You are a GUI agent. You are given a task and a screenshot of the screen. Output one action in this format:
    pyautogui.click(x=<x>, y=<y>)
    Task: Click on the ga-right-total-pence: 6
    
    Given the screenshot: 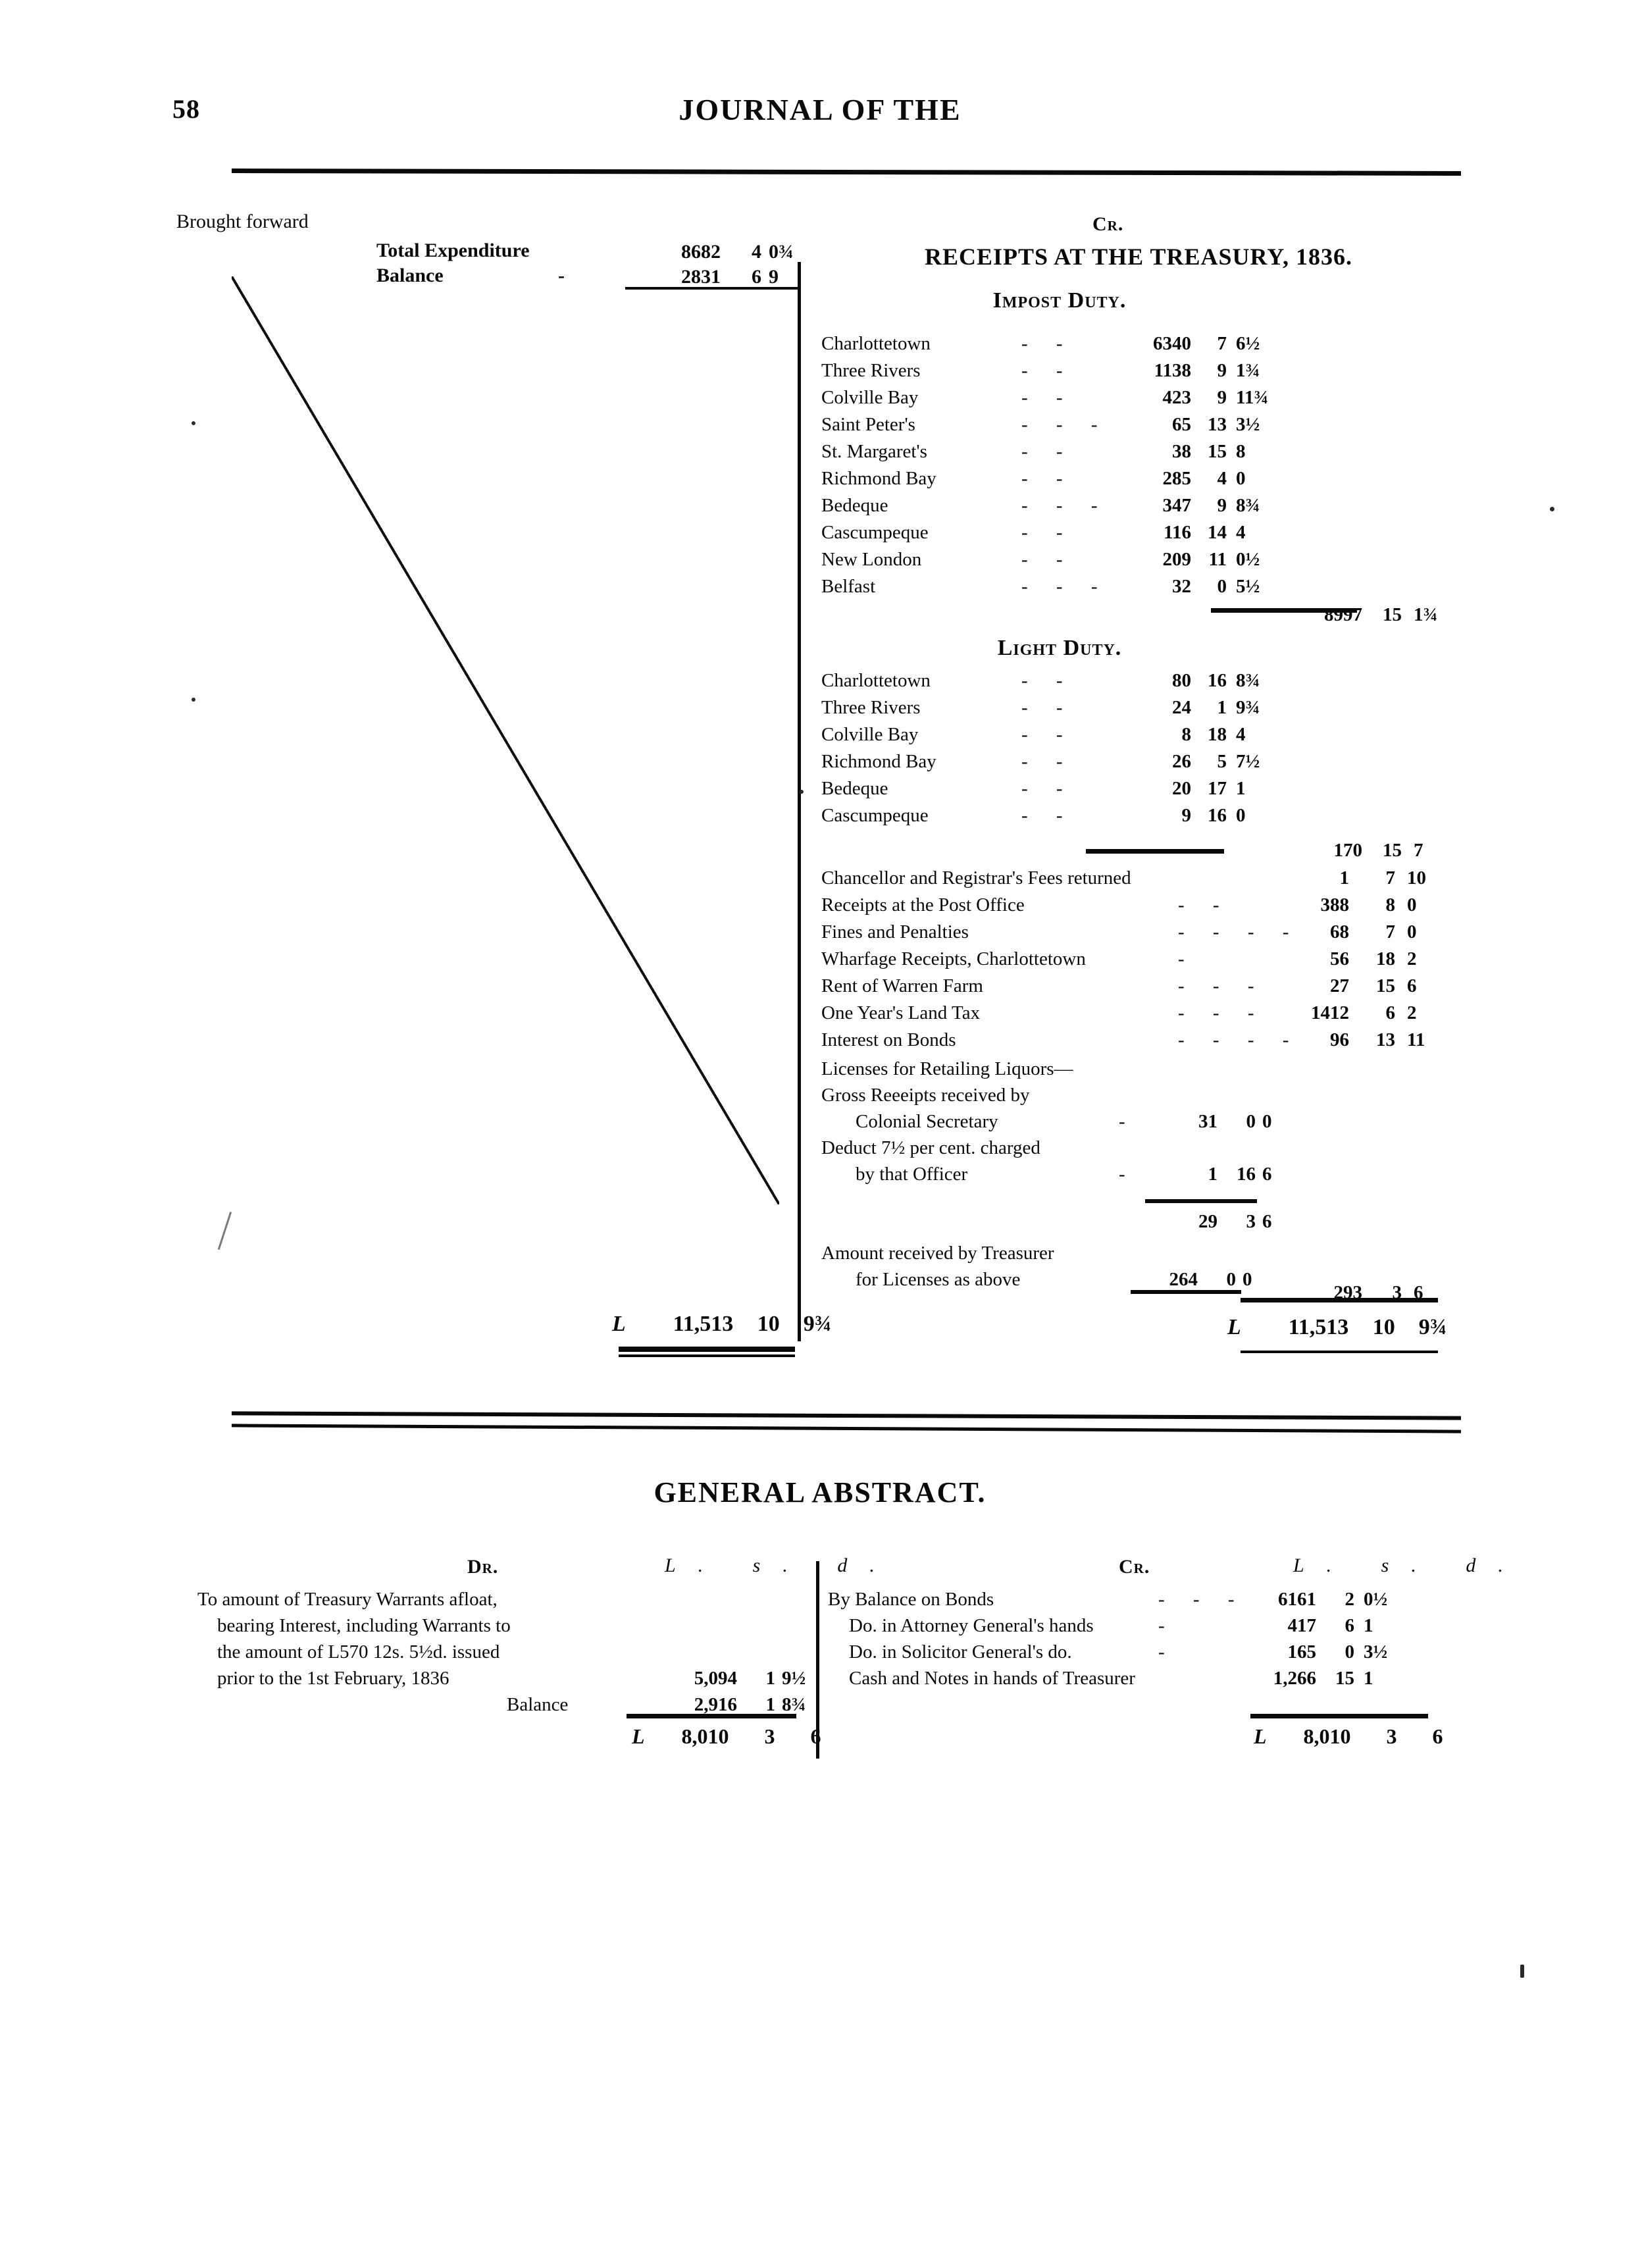 What is the action you would take?
    pyautogui.click(x=1437, y=1736)
    